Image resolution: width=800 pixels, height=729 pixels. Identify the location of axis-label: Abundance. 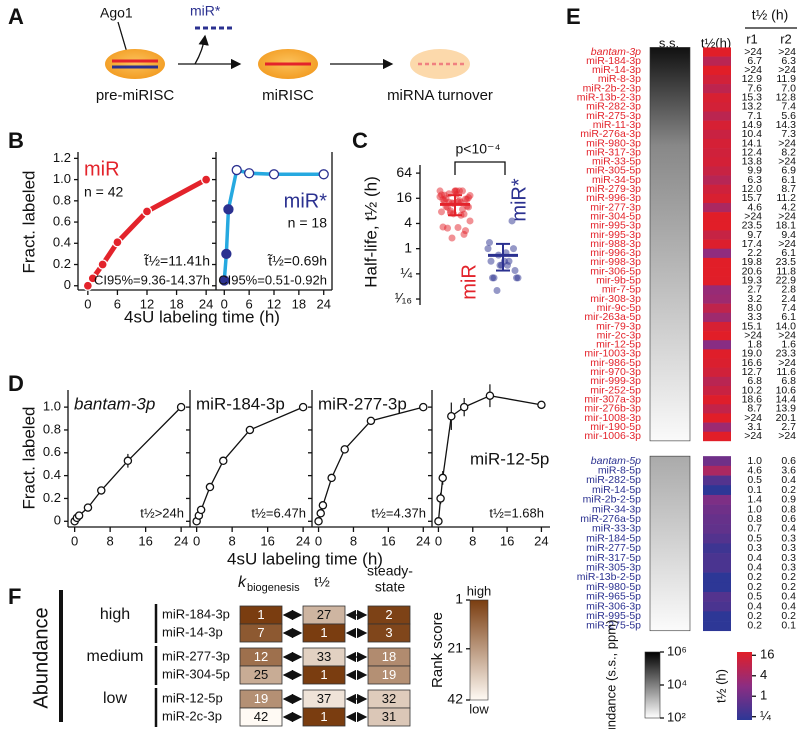
(41, 657).